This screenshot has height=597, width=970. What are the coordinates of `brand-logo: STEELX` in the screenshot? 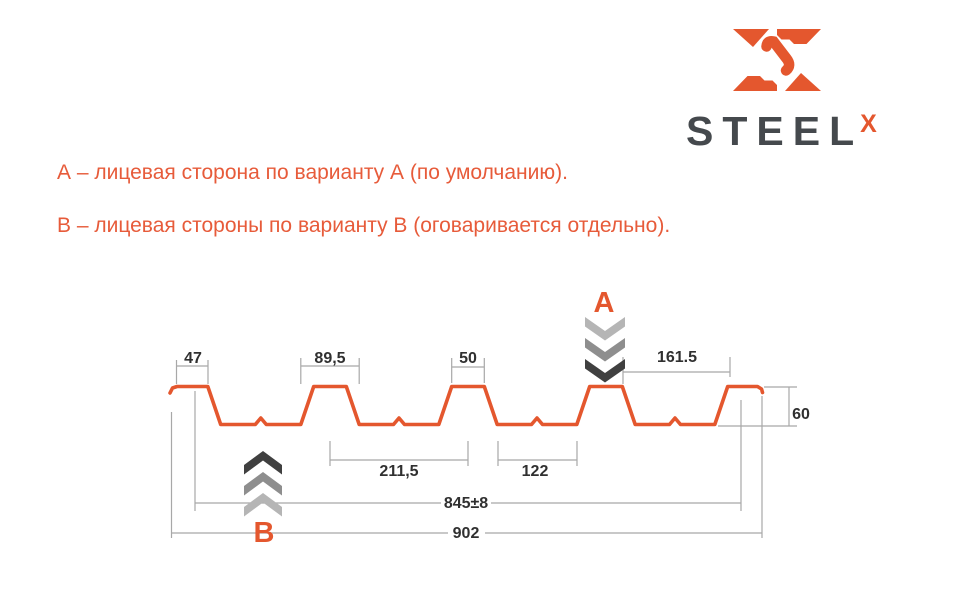 It's located at (799, 89).